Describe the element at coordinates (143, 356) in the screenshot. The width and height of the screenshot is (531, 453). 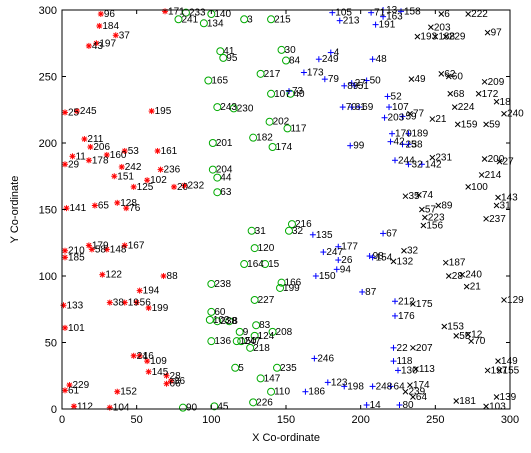
I see `point-label: 24` at that location.